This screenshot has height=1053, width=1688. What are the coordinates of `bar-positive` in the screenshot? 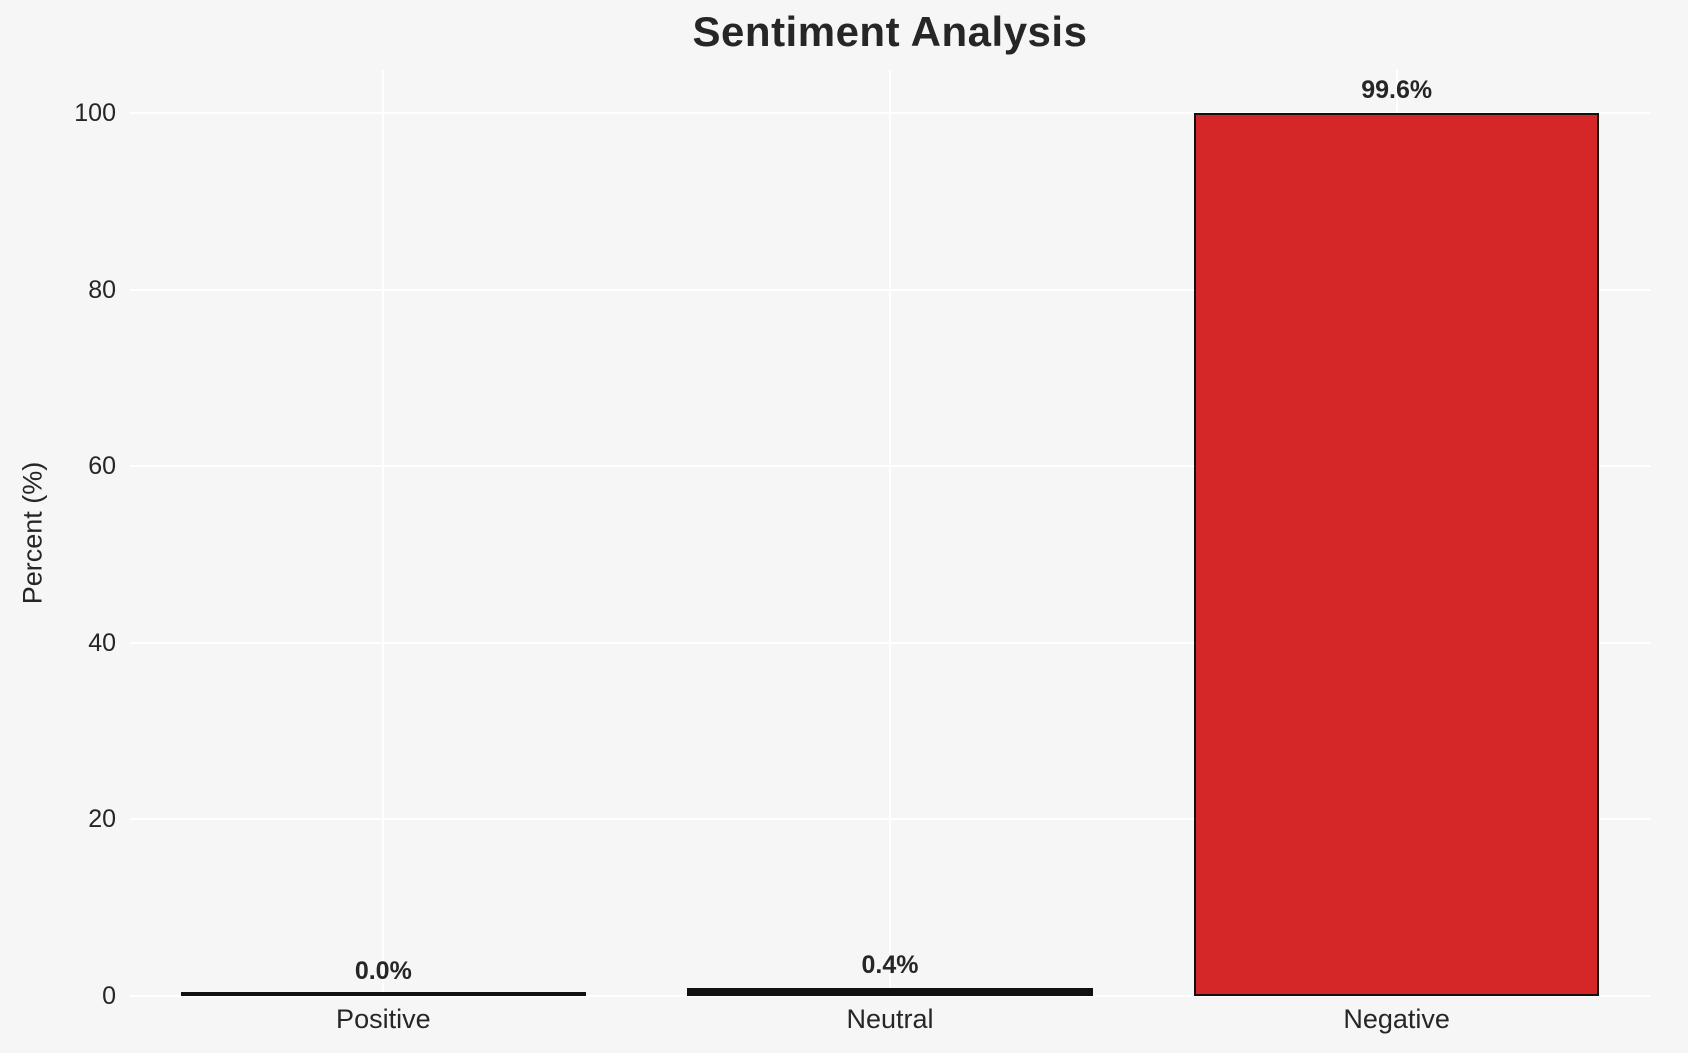 It's located at (383, 994).